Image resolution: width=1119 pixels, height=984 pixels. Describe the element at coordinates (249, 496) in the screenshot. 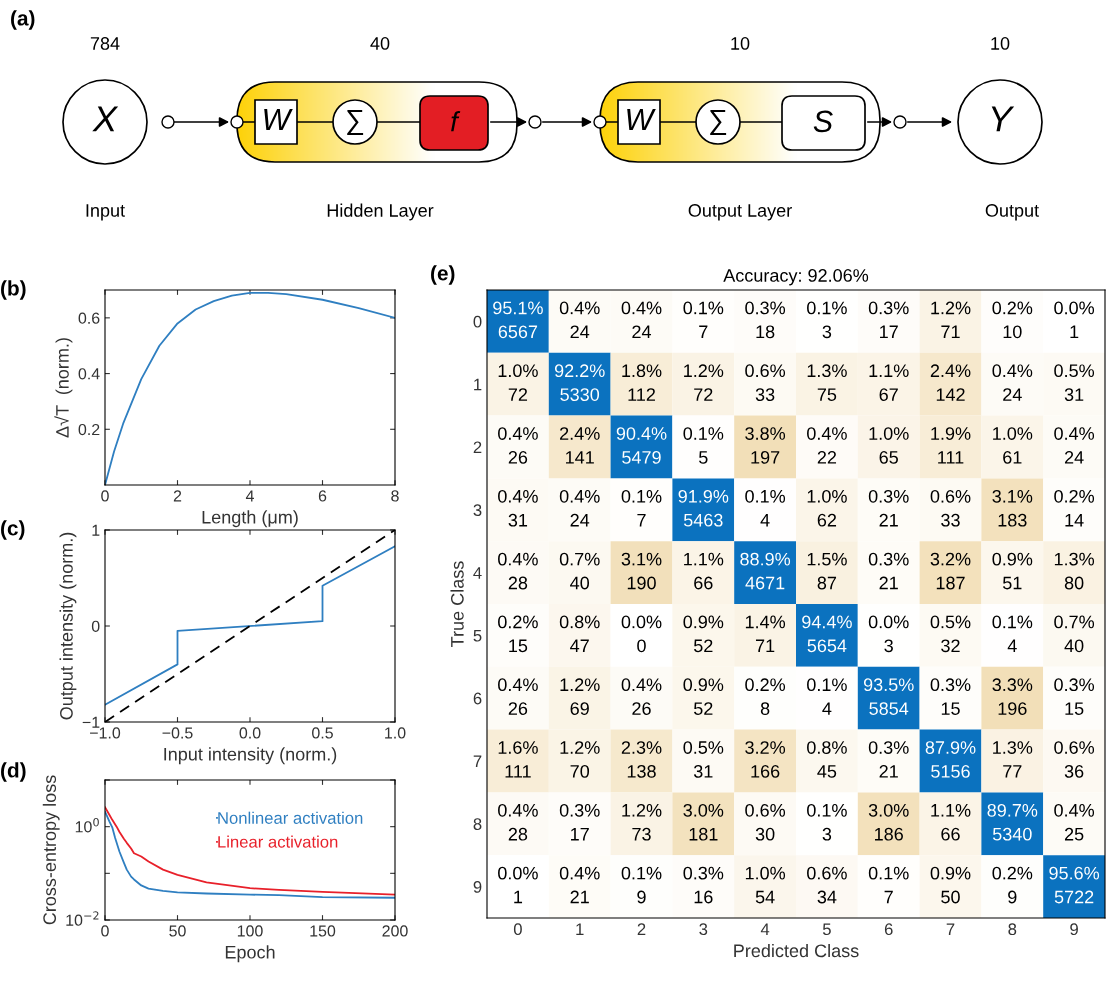

I see `x-tick-label: 4` at that location.